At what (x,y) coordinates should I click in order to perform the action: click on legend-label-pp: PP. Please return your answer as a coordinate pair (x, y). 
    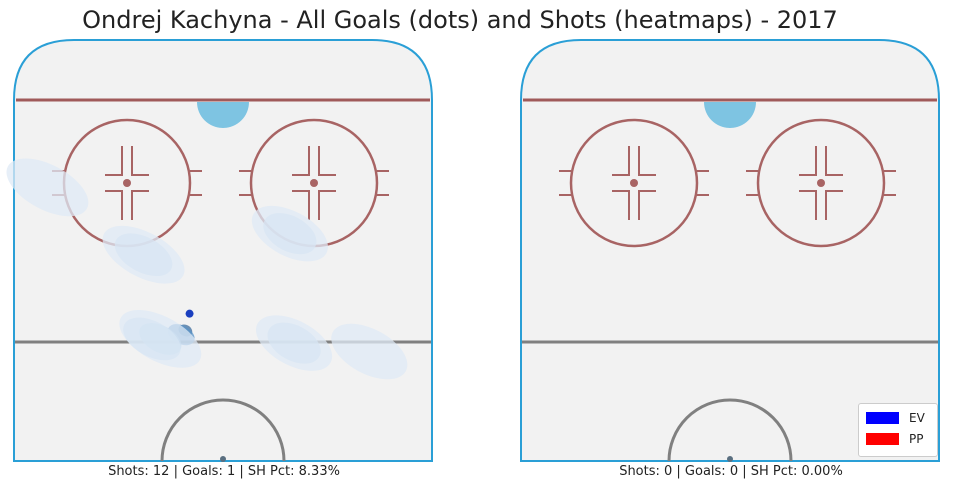
    Looking at the image, I should click on (916, 439).